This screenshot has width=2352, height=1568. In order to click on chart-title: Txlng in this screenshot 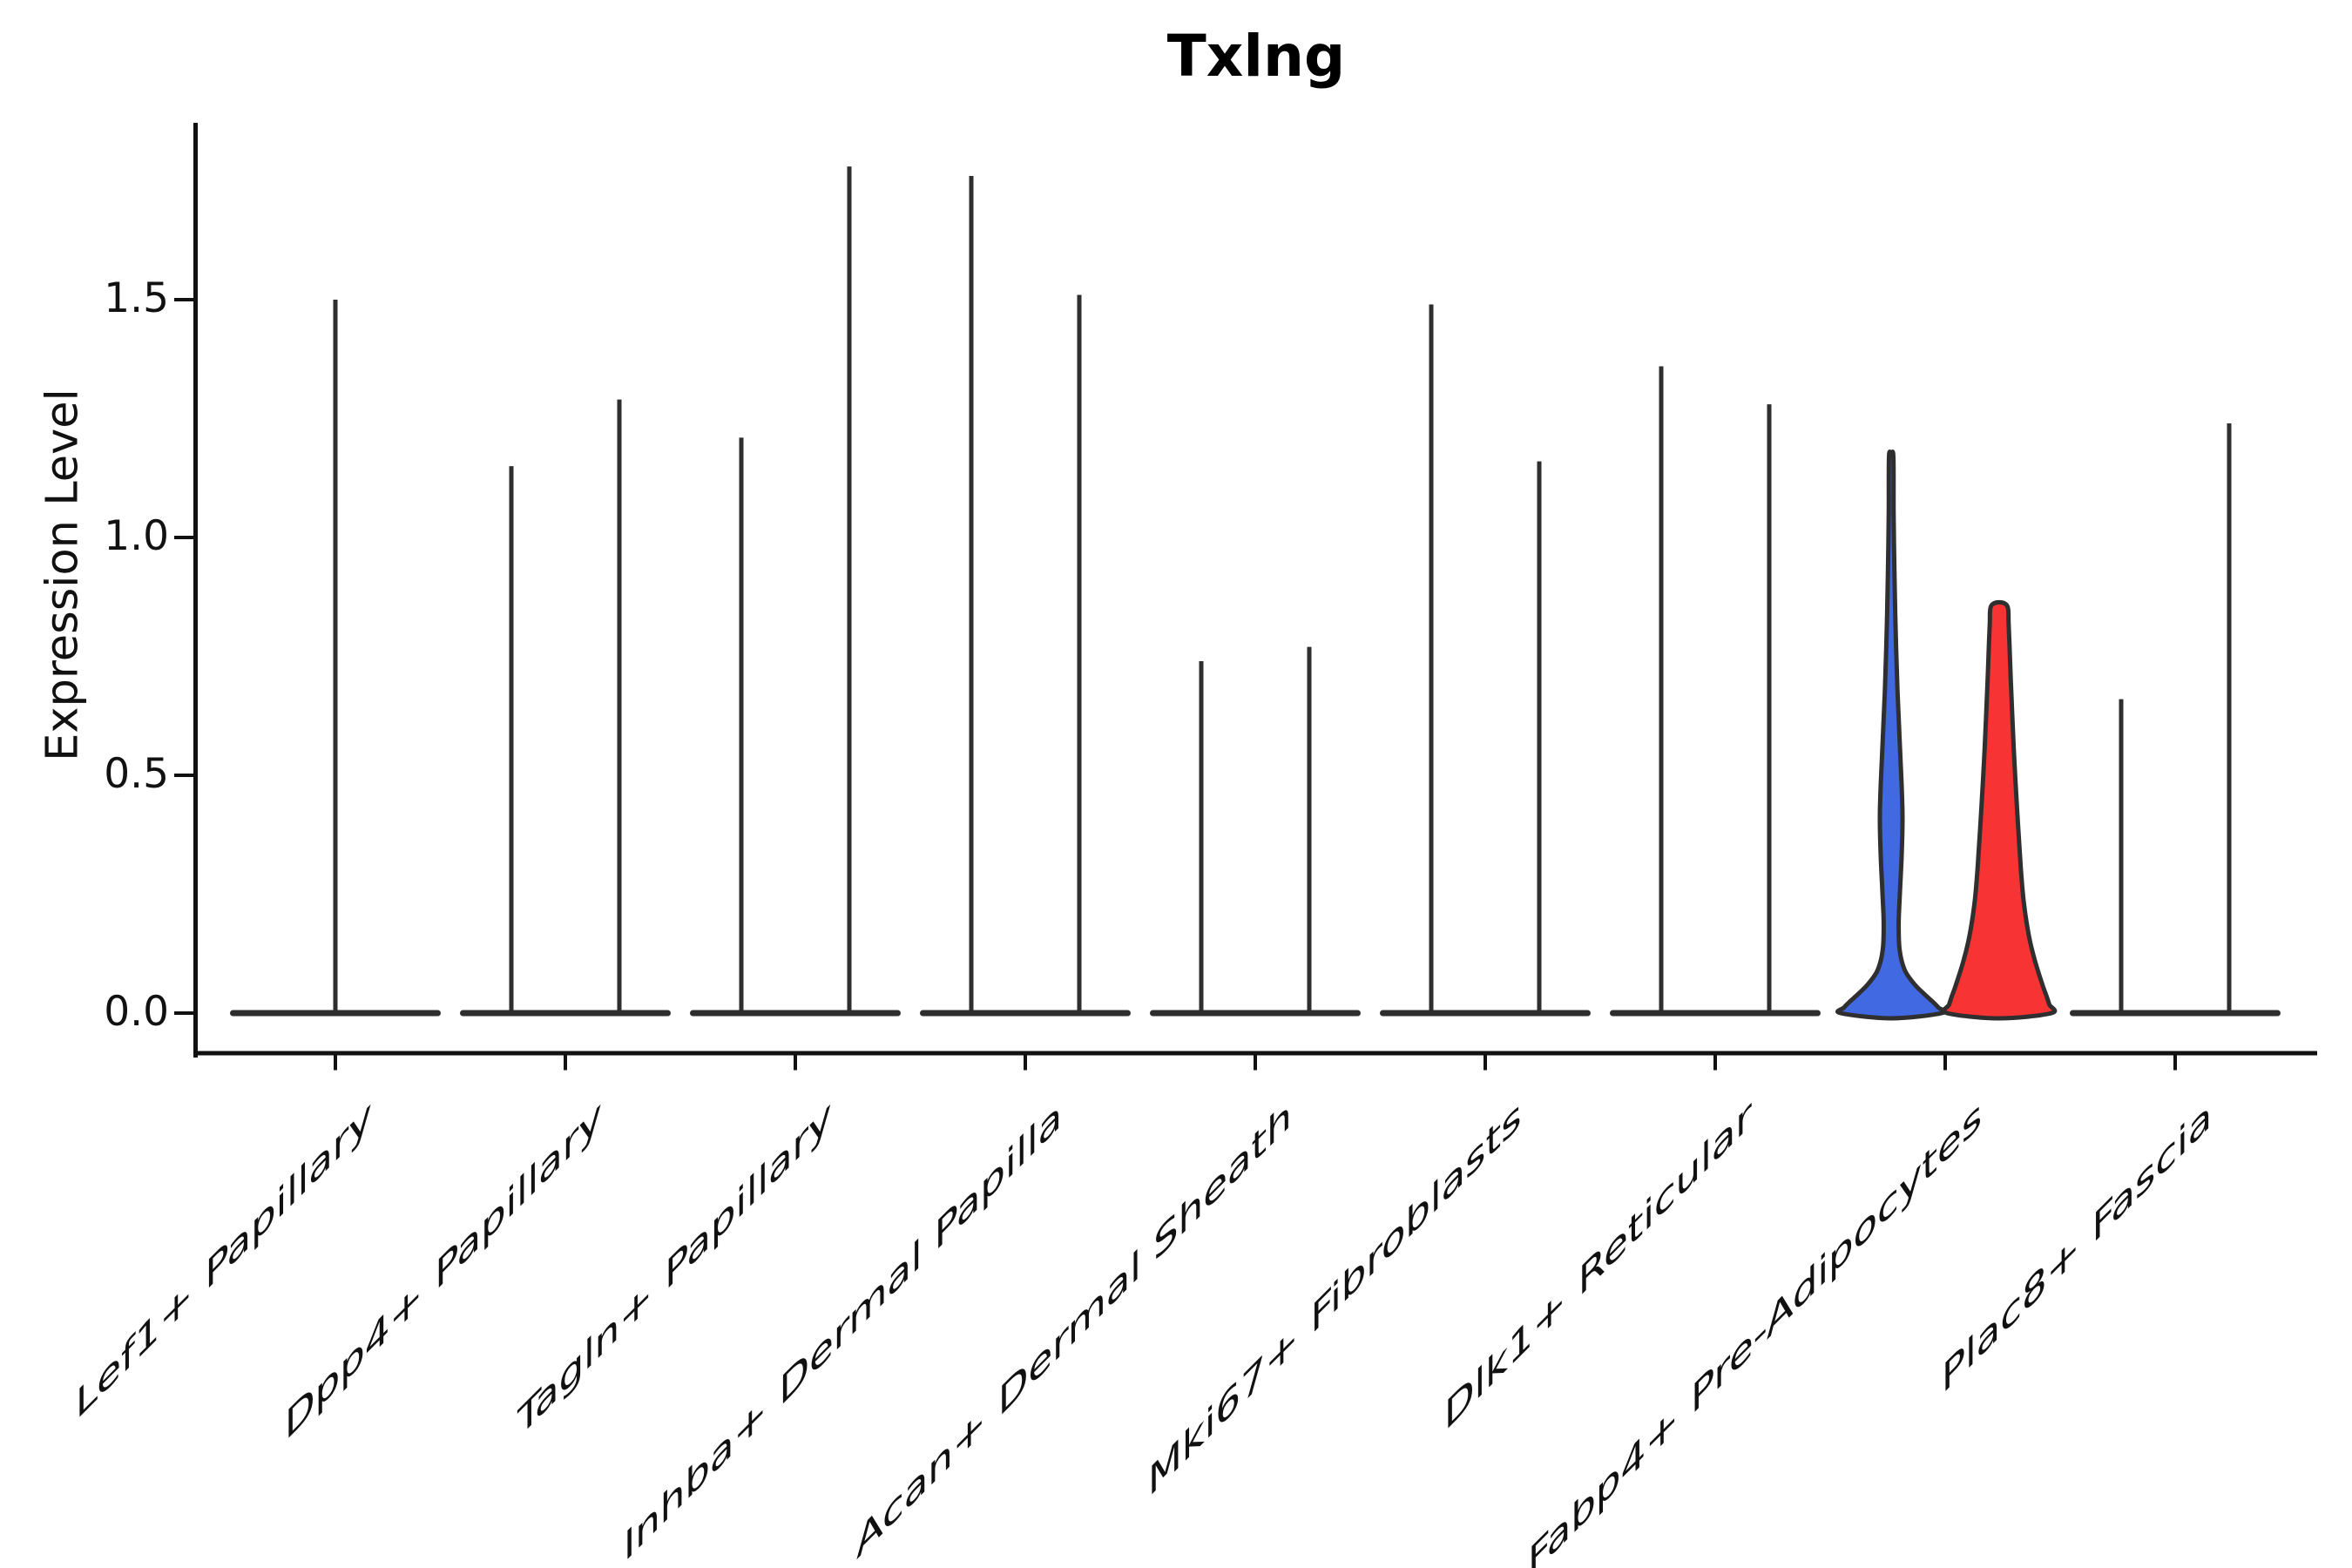, I will do `click(1256, 56)`.